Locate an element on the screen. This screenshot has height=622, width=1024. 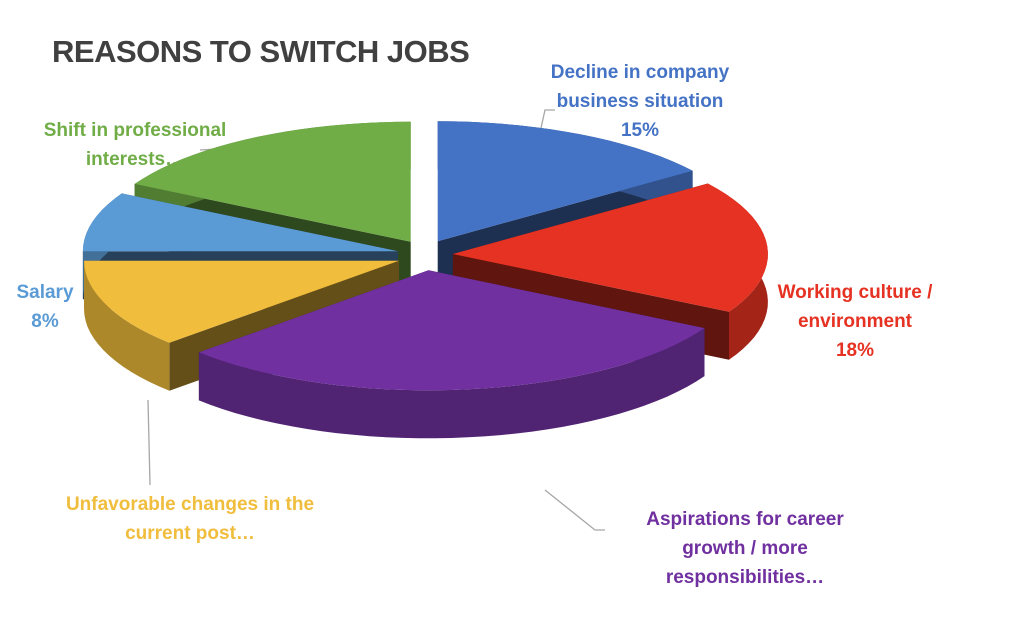
slice-label: Working culture / environment 18% is located at coordinates (855, 321).